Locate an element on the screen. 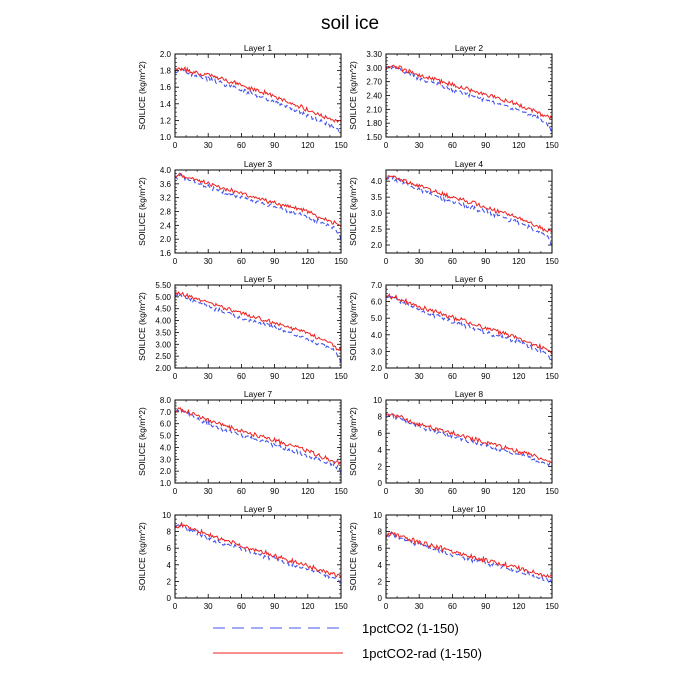 This screenshot has height=700, width=700. y-tick-label: 8.0 is located at coordinates (166, 400).